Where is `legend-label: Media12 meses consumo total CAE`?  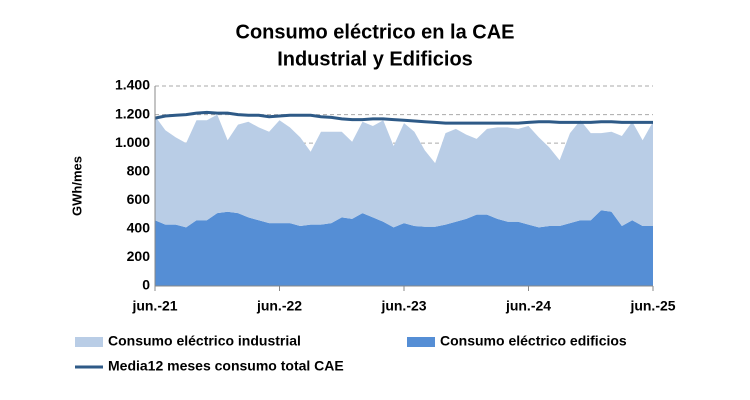
legend-label: Media12 meses consumo total CAE is located at coordinates (226, 366).